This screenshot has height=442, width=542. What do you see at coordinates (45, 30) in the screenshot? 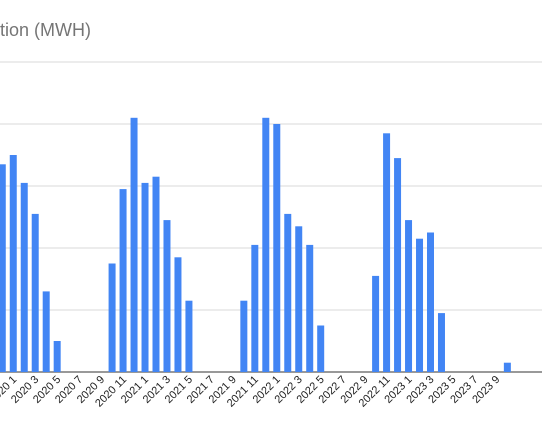
I see `chart-title: tion (MWH)` at bounding box center [45, 30].